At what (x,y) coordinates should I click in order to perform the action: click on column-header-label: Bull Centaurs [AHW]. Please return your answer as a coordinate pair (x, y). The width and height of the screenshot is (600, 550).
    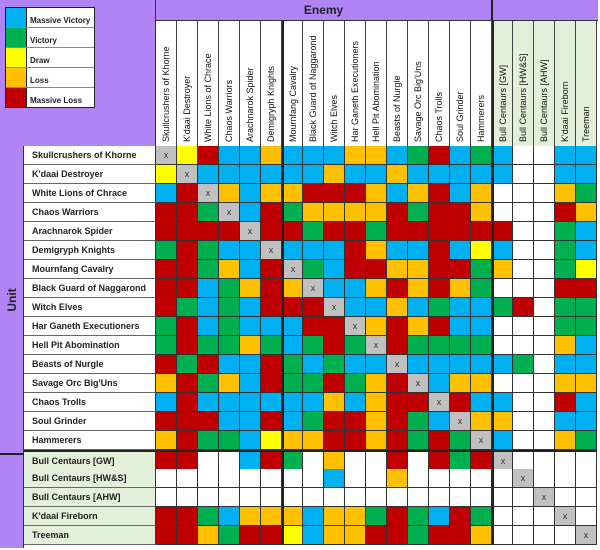
    Looking at the image, I should click on (544, 100).